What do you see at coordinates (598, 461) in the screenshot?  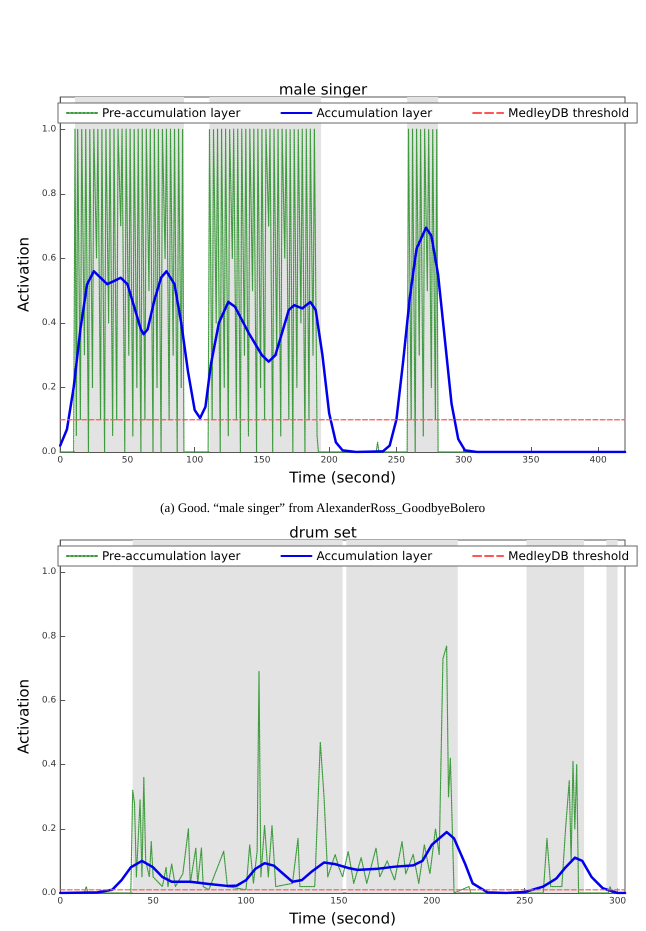 I see `x-tick-label: 400` at bounding box center [598, 461].